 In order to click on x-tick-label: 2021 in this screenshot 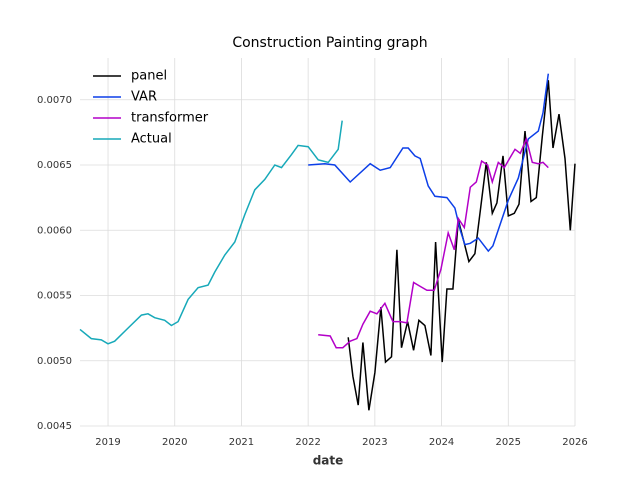, I will do `click(241, 442)`.